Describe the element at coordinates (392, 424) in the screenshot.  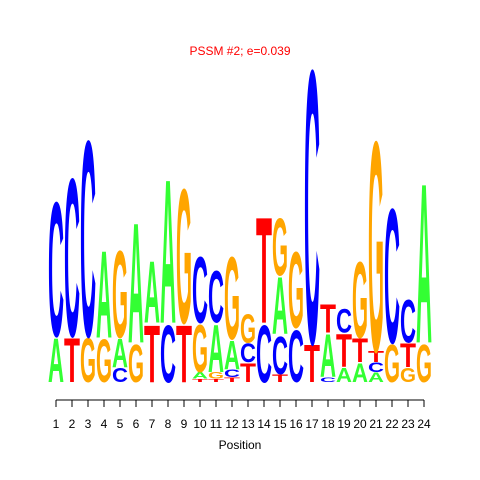
I see `x-tick-label: 22` at that location.